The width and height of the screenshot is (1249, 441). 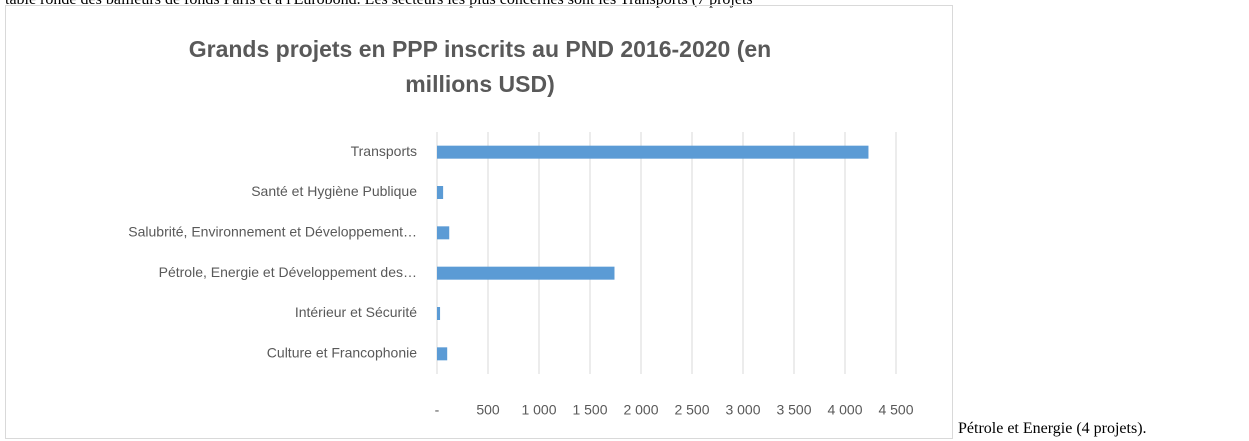 What do you see at coordinates (793, 410) in the screenshot?
I see `x-tick-label: 3 500` at bounding box center [793, 410].